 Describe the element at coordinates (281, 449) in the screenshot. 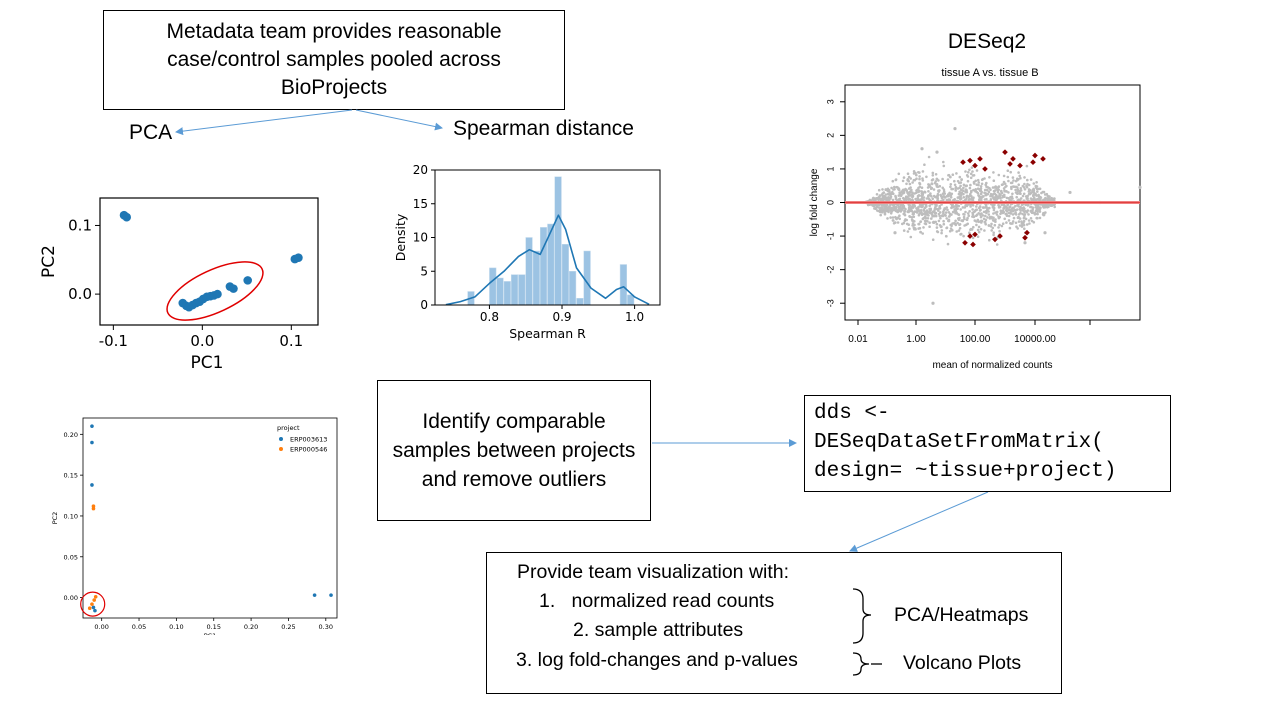

I see `legend-marker` at that location.